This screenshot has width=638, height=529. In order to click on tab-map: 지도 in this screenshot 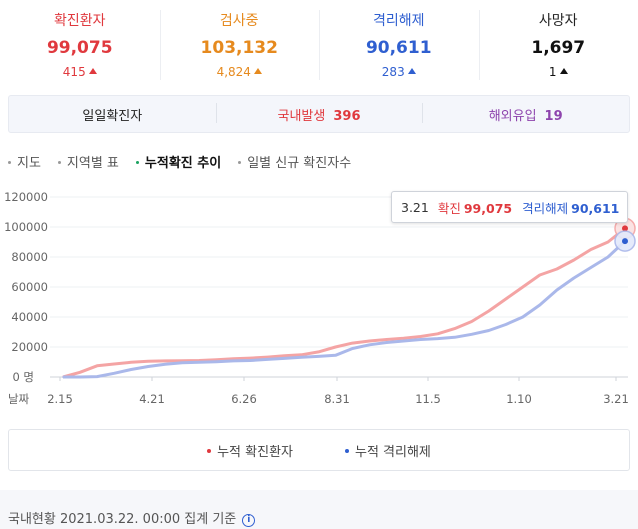, I will do `click(24, 161)`.